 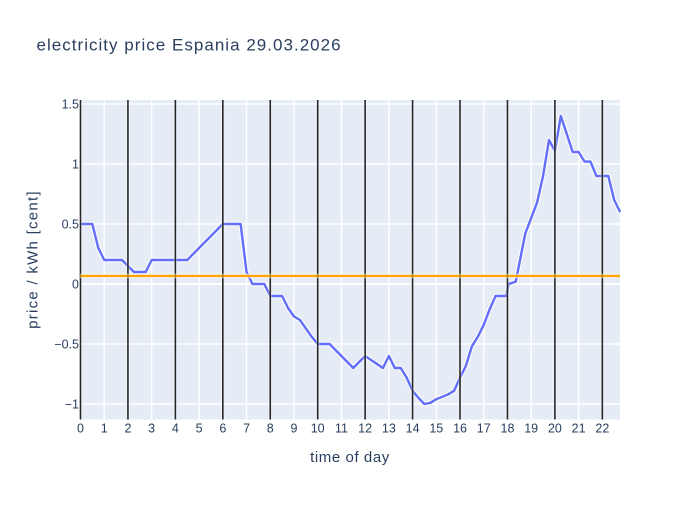 I want to click on svg-text: 19, so click(x=531, y=429).